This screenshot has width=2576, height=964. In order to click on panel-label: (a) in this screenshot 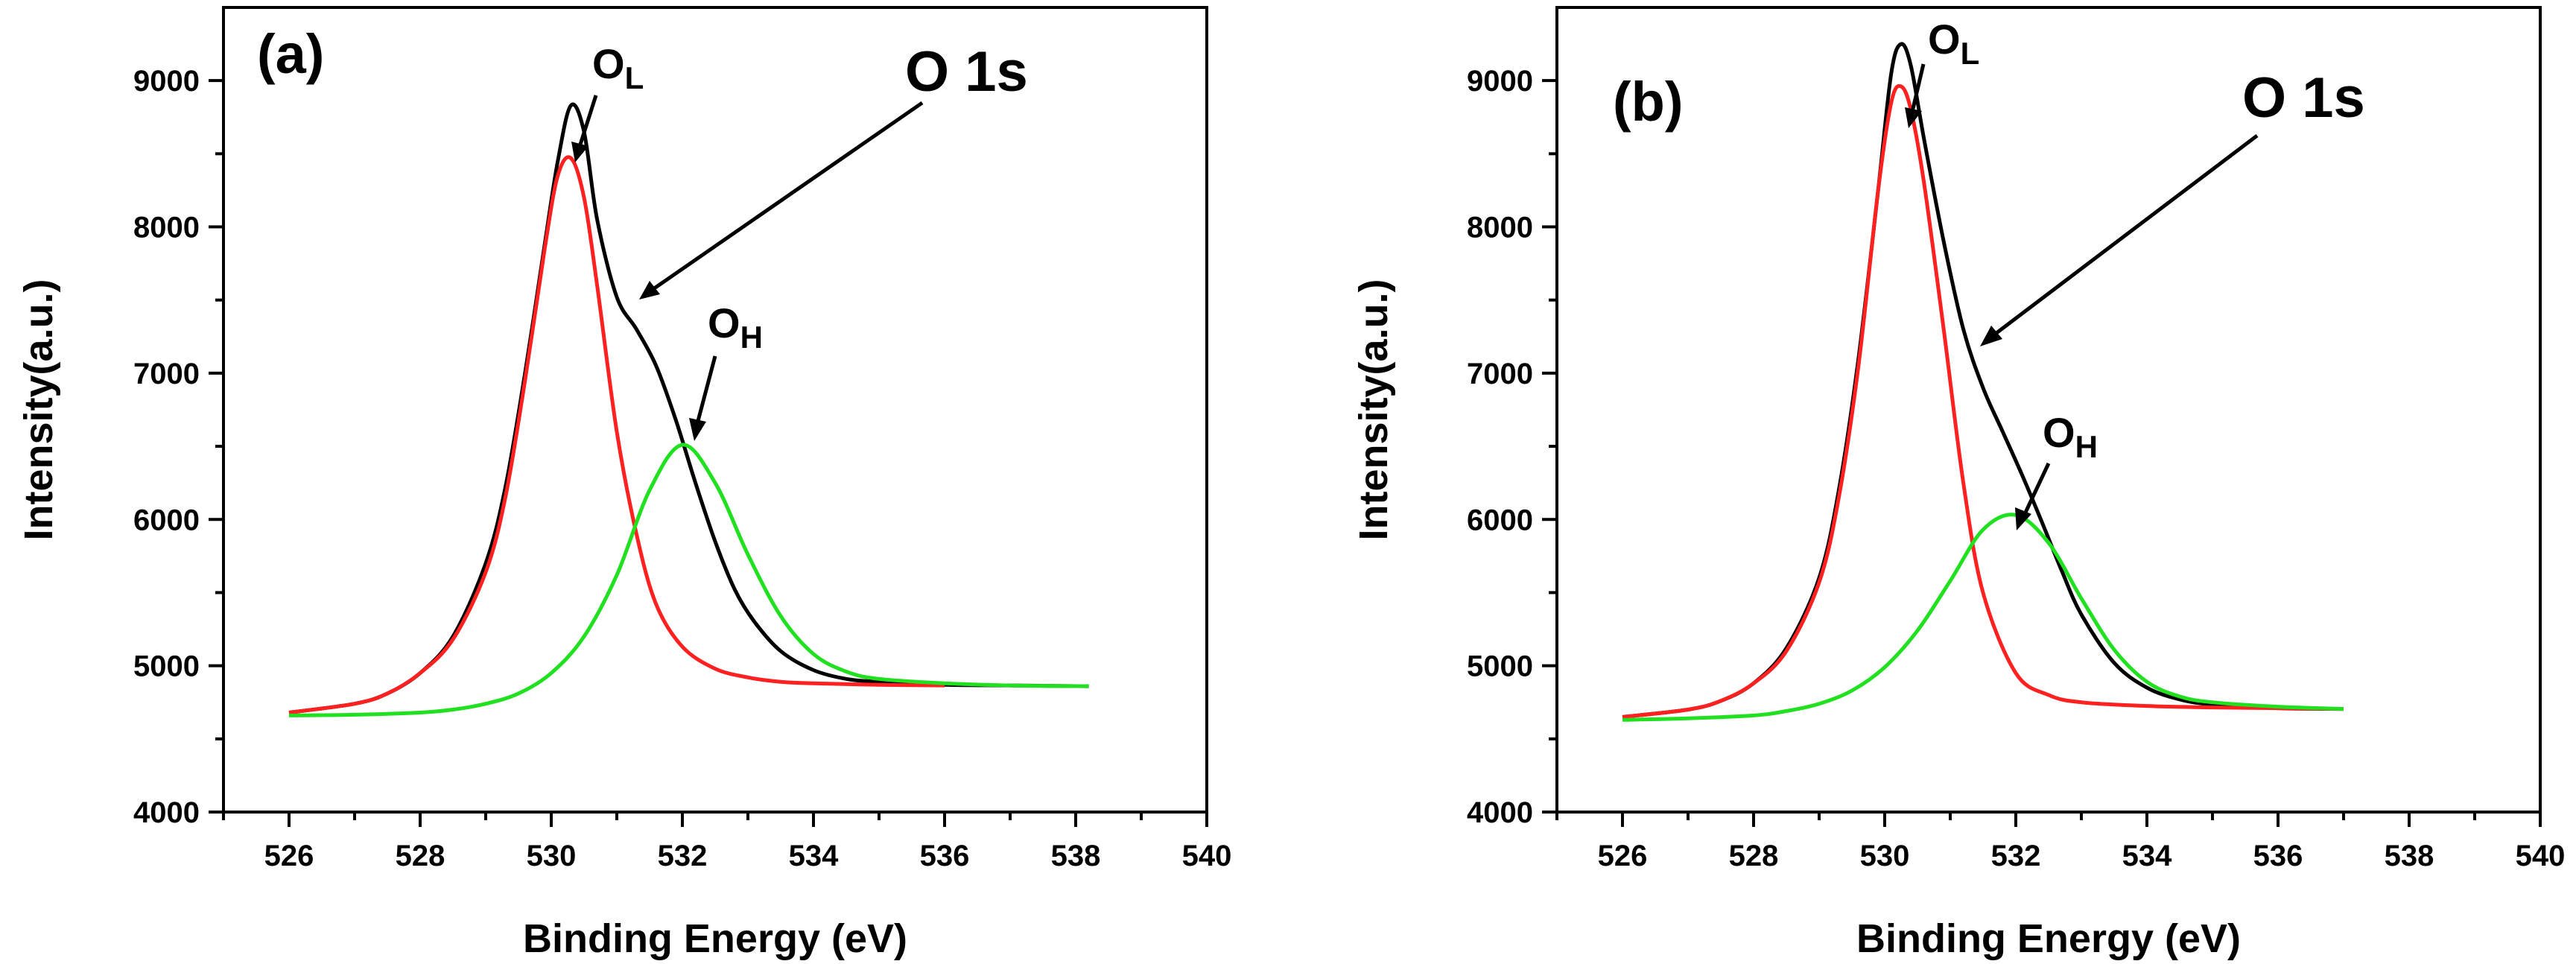, I will do `click(291, 54)`.